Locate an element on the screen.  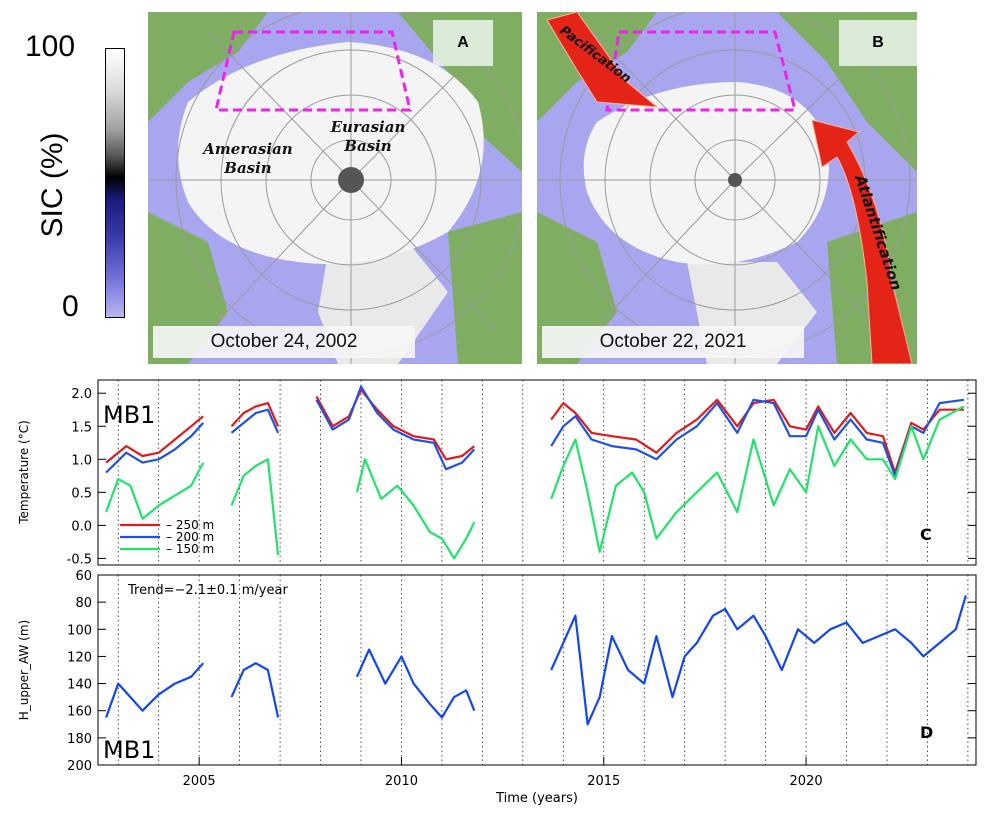
temperature-y-tick-label: 1.5 is located at coordinates (81, 427).